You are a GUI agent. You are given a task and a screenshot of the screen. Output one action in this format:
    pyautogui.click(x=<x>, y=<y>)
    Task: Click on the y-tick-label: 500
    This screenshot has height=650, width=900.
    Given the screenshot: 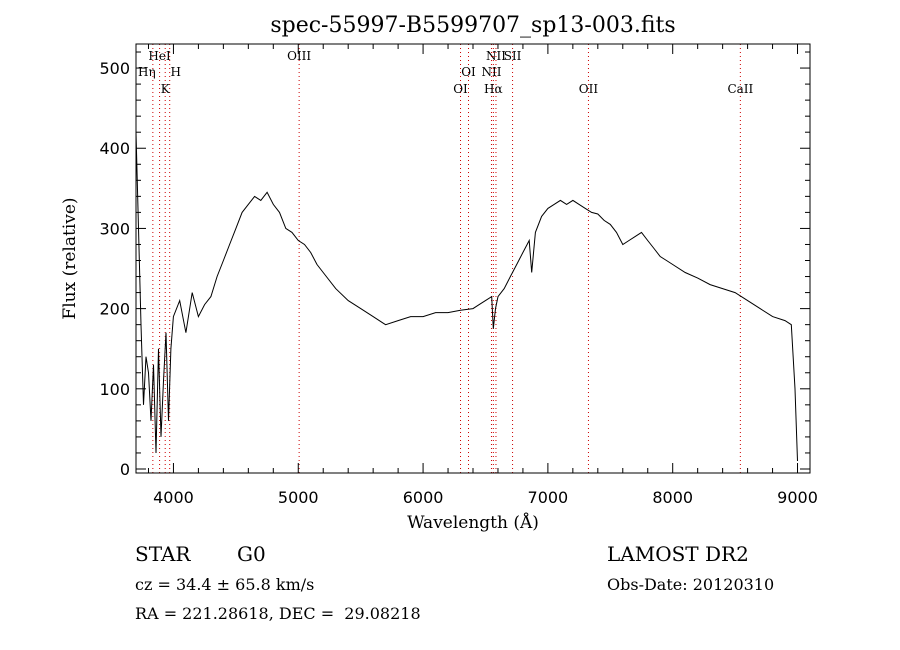 What is the action you would take?
    pyautogui.click(x=114, y=68)
    